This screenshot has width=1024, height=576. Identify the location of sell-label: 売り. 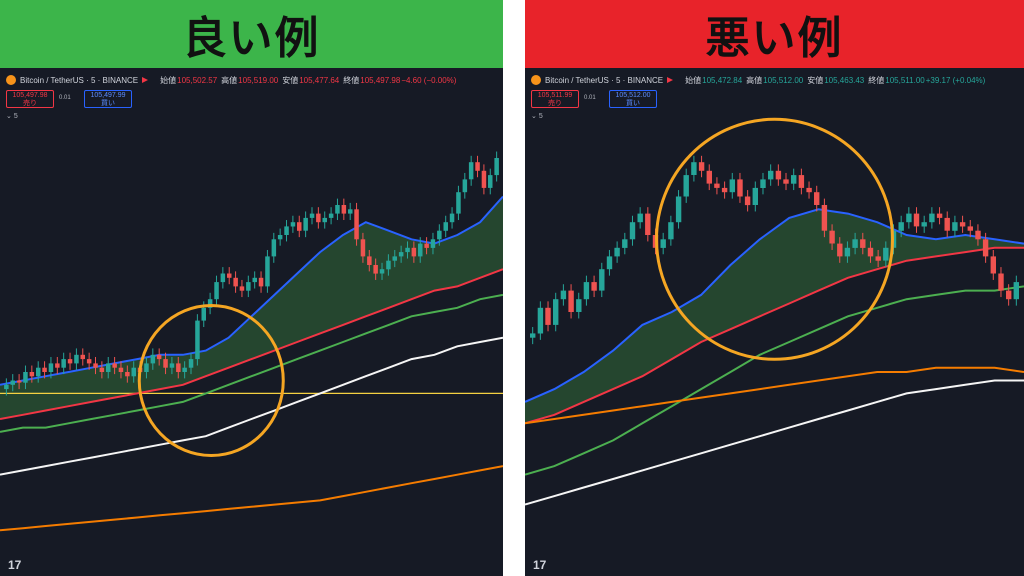
(30, 103).